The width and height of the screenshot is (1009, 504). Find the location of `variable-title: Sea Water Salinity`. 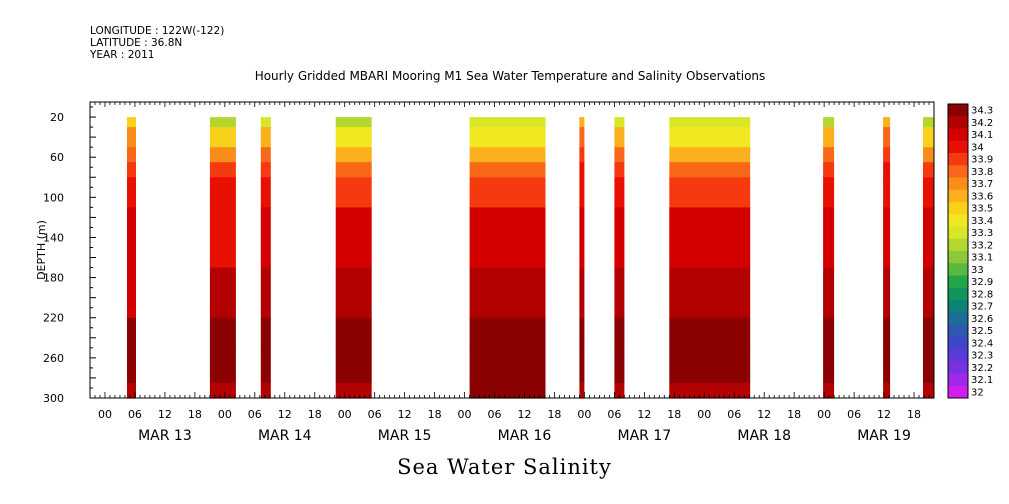

variable-title: Sea Water Salinity is located at coordinates (504, 467).